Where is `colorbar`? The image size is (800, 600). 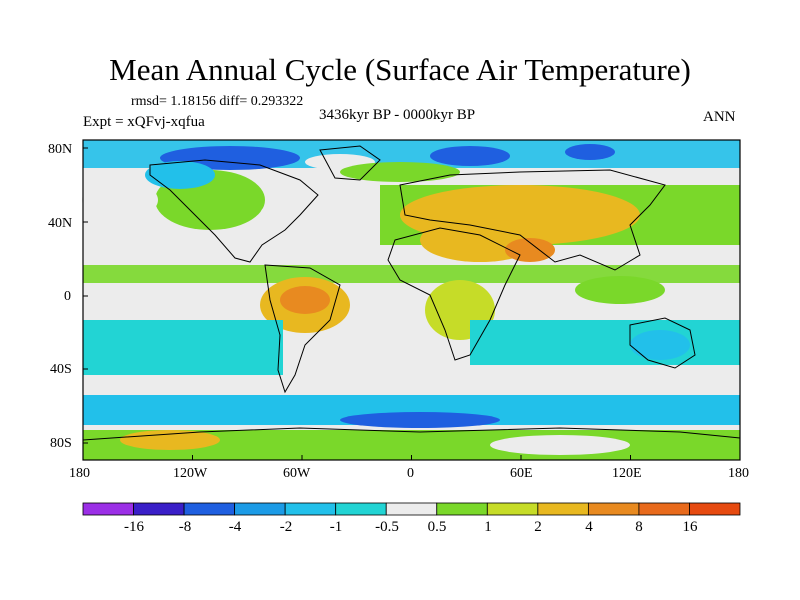 colorbar is located at coordinates (411, 509).